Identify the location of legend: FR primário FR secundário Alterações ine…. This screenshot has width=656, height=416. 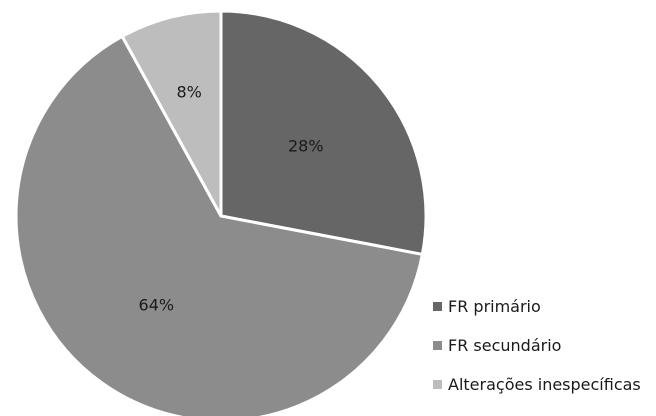
(537, 351).